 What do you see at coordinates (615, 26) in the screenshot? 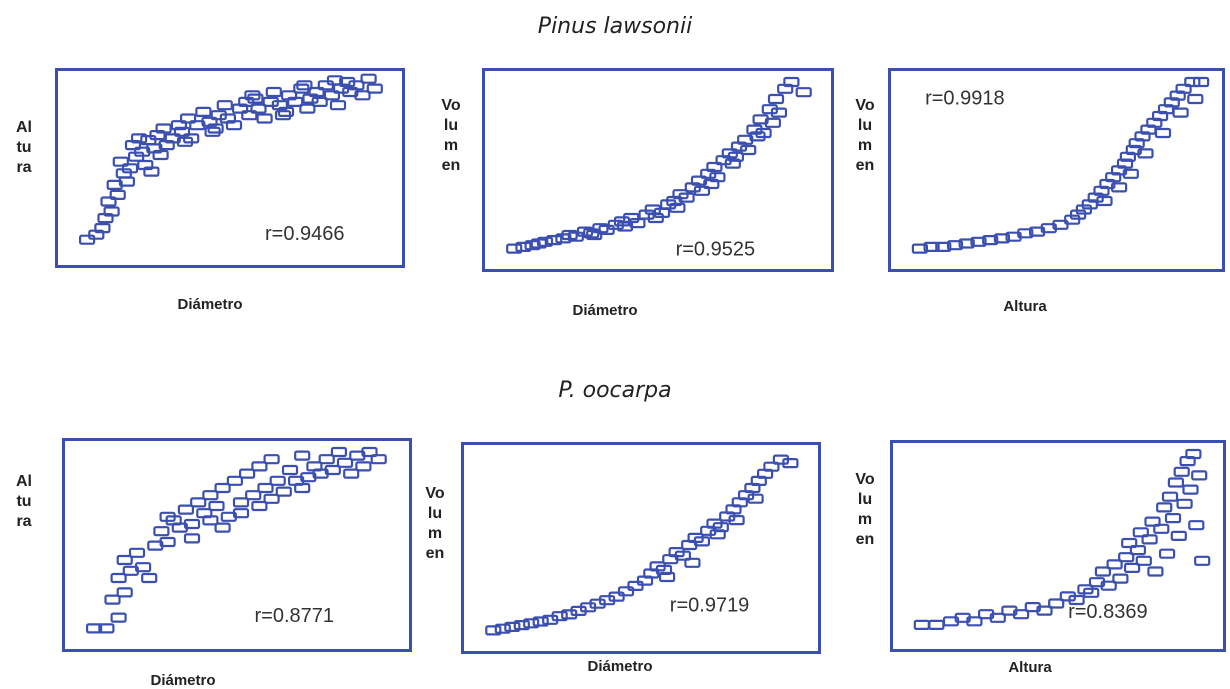
I see `group-title-pinus-lawsonii: Pinus lawsonii` at bounding box center [615, 26].